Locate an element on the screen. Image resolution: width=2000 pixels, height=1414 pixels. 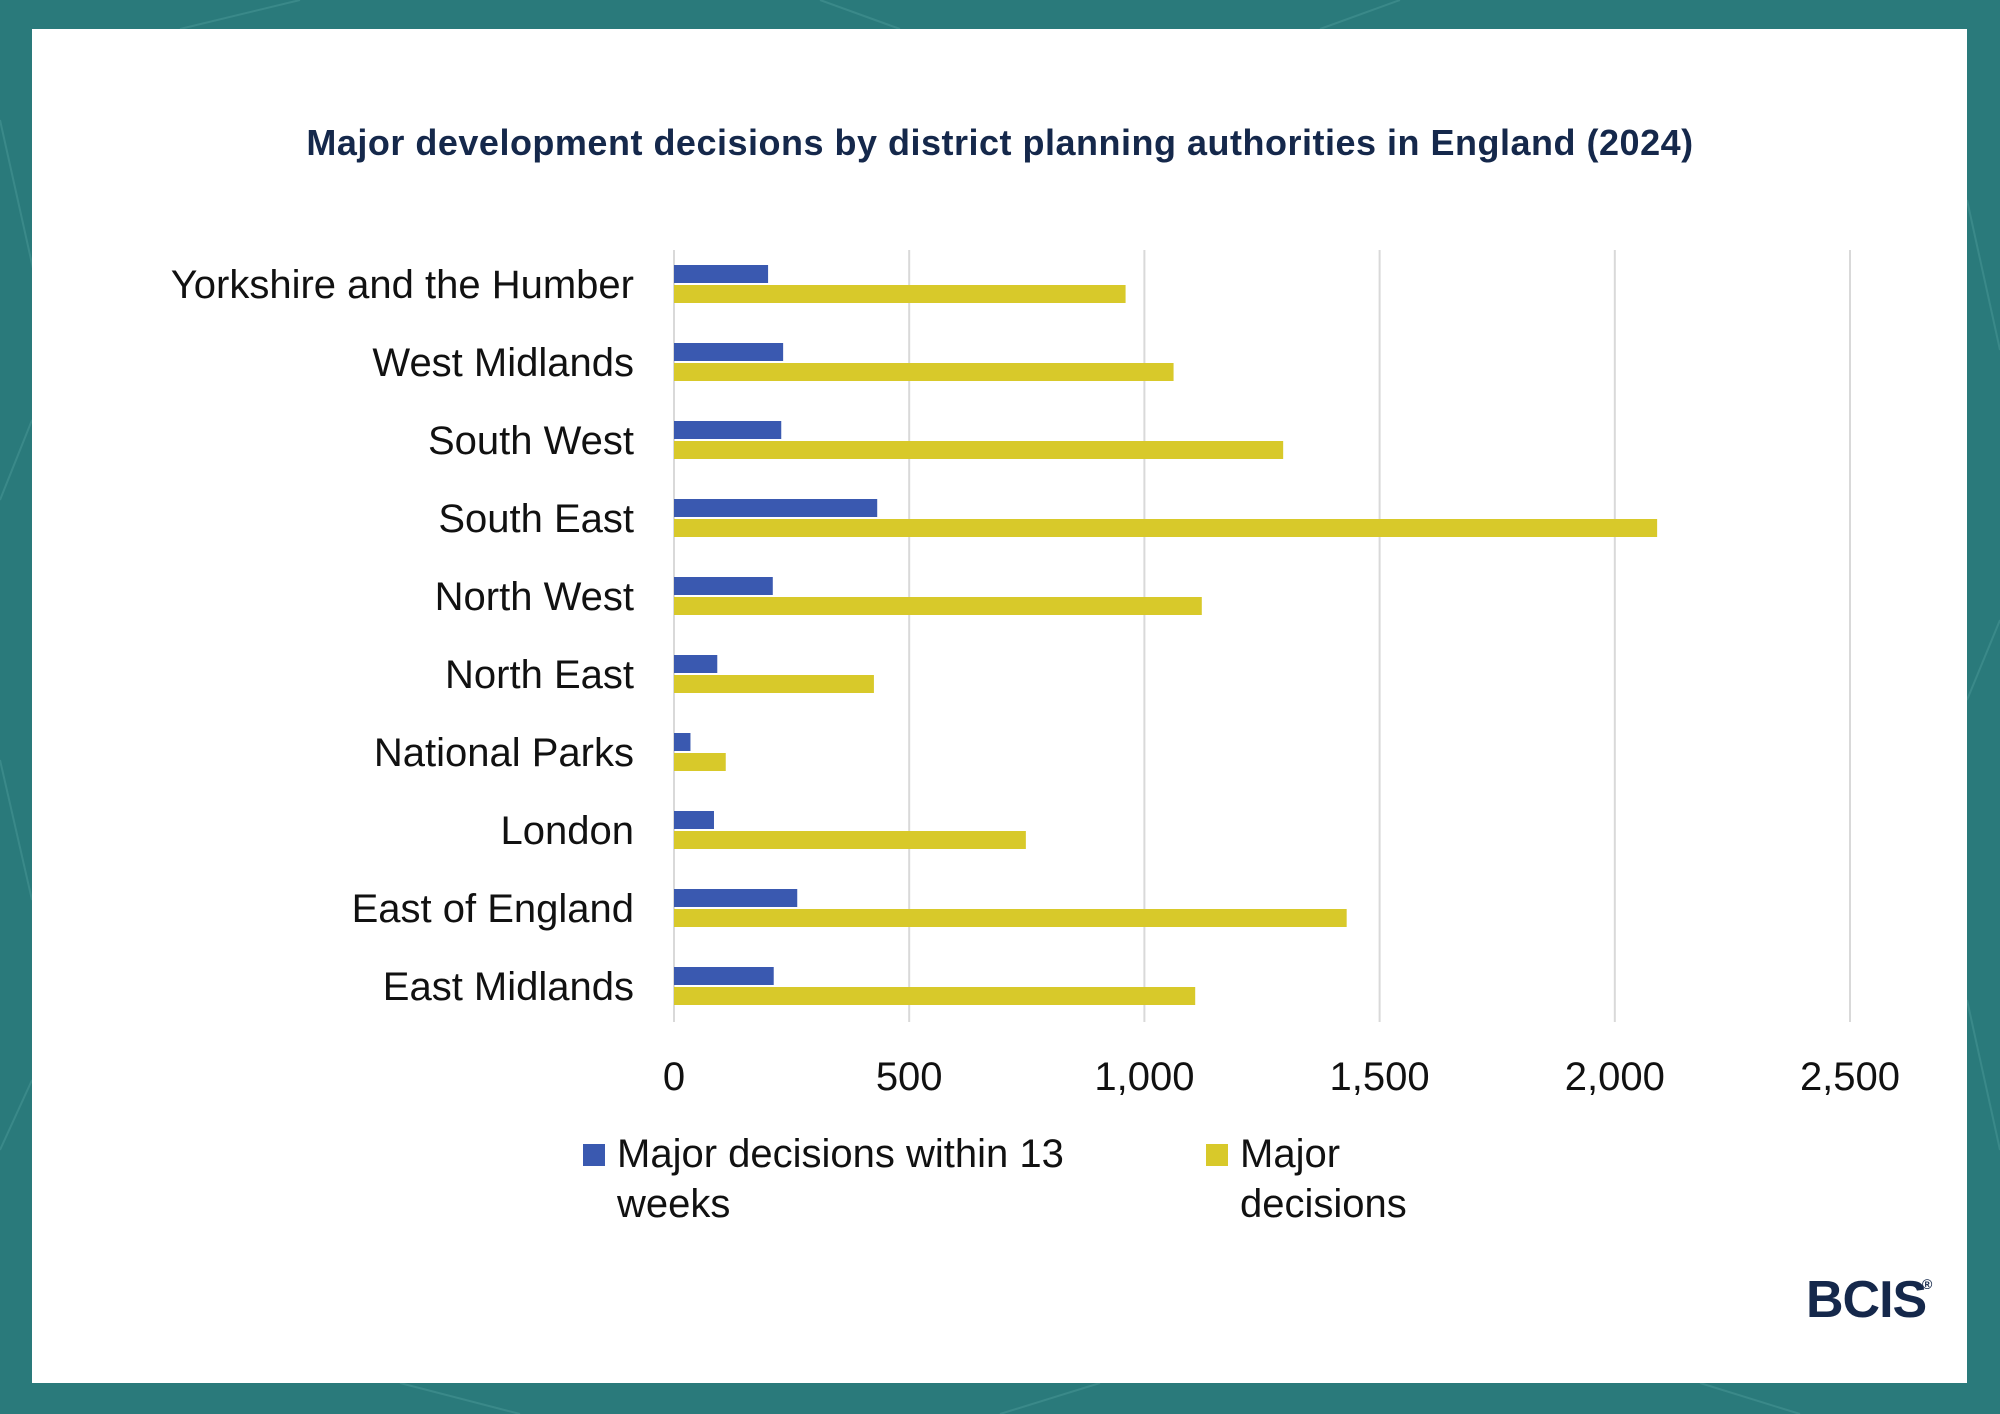
category-label-1: West Midlands is located at coordinates (503, 363).